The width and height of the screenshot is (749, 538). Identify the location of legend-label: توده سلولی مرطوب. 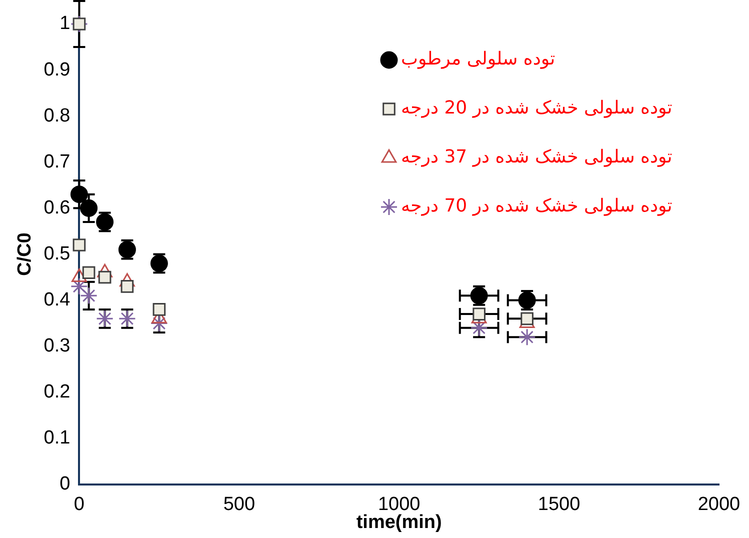
(478, 59).